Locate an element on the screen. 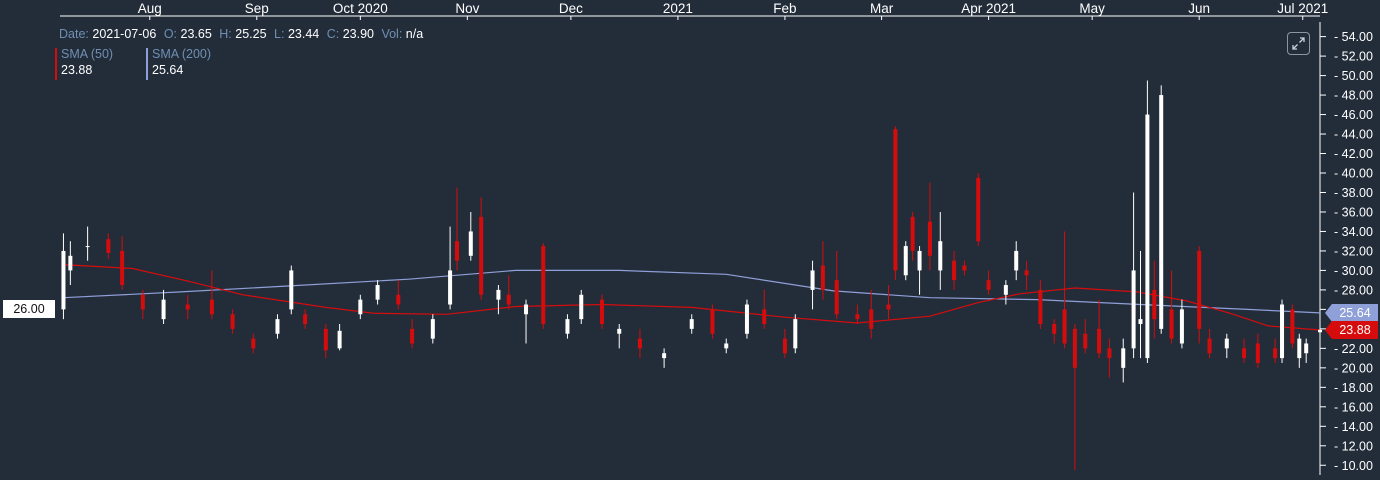 The image size is (1380, 480). y-tick-label: - 48.00 is located at coordinates (1353, 96).